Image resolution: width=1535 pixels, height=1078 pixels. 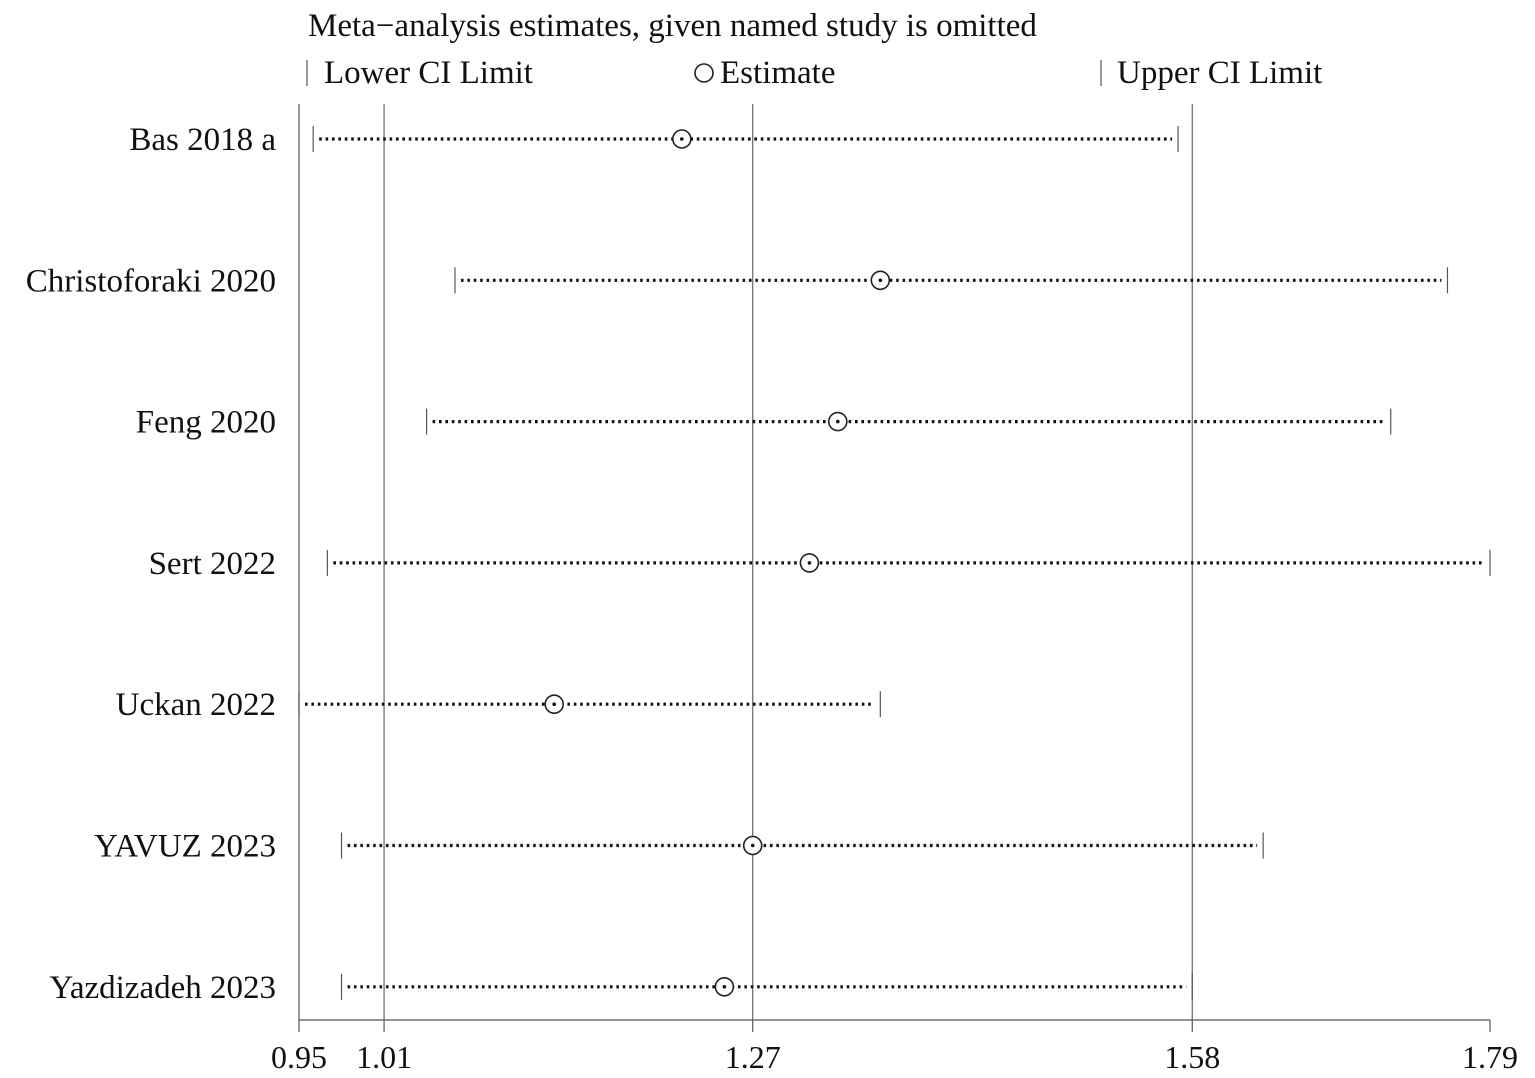 What do you see at coordinates (162, 988) in the screenshot?
I see `study-label-6: Yazdizadeh 2023` at bounding box center [162, 988].